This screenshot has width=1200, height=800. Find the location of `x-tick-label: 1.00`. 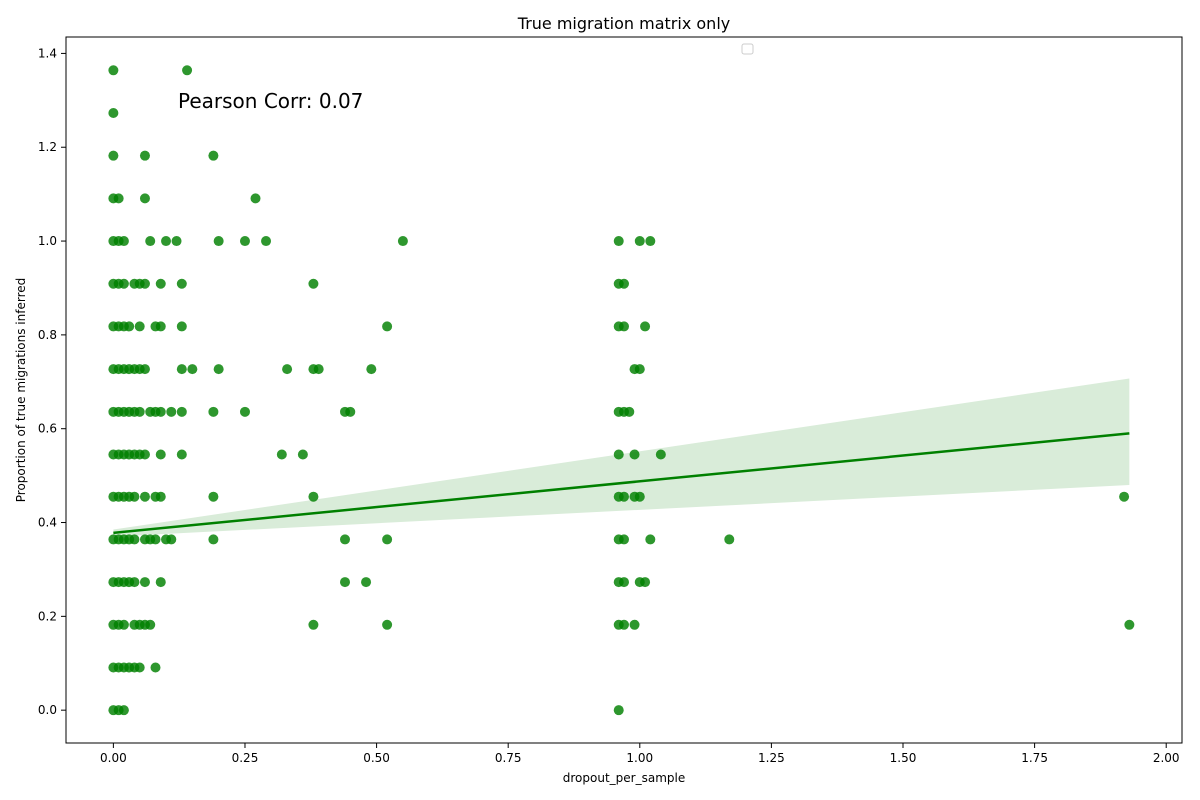

x-tick-label: 1.00 is located at coordinates (639, 758).